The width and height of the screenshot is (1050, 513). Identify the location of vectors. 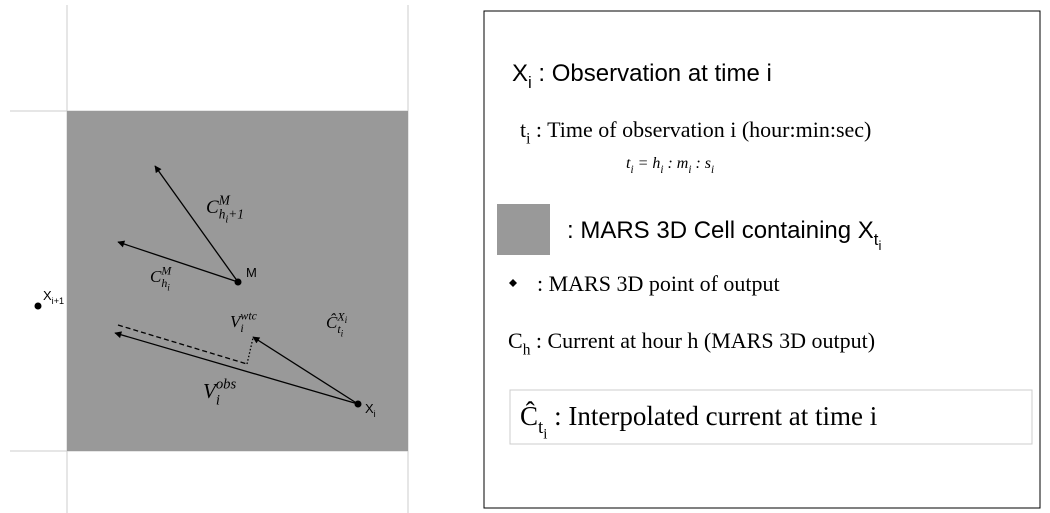
(236, 285).